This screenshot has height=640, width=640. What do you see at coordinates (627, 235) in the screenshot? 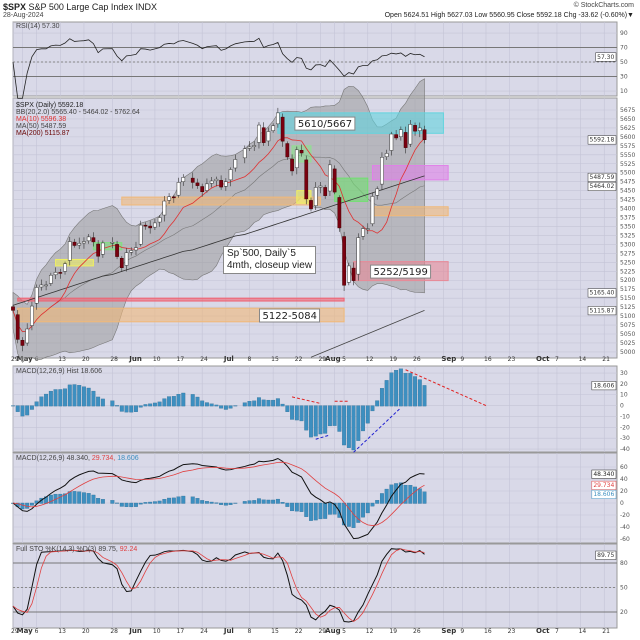
I see `y-tick-label: 5325` at bounding box center [627, 235].